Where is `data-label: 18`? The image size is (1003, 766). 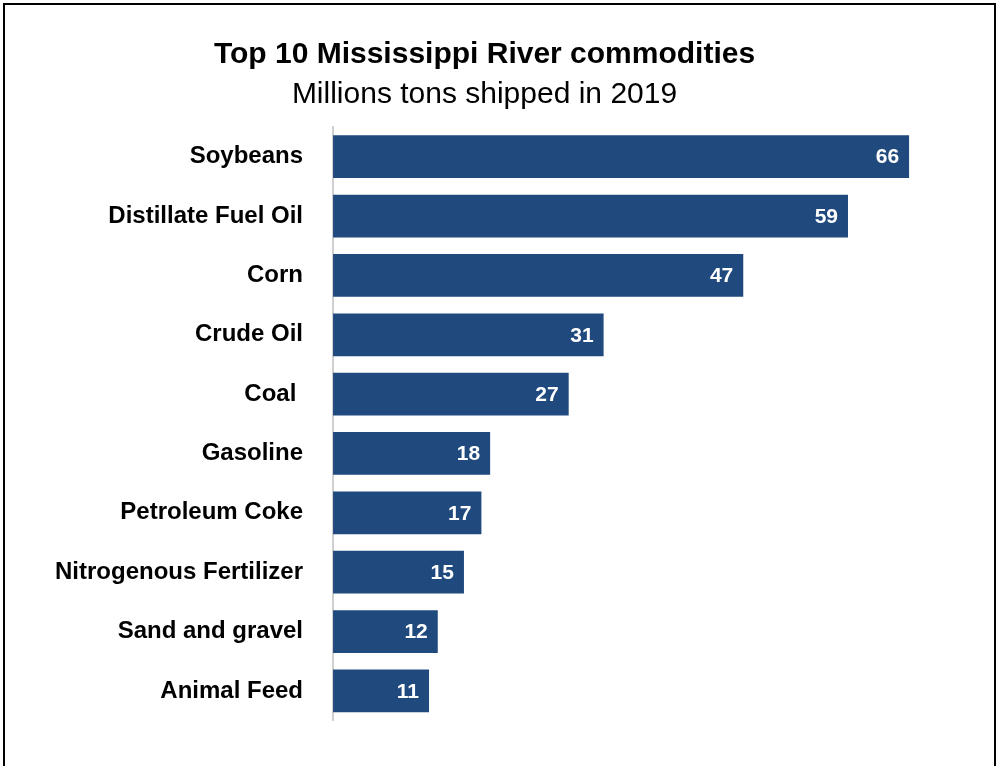 data-label: 18 is located at coordinates (468, 453).